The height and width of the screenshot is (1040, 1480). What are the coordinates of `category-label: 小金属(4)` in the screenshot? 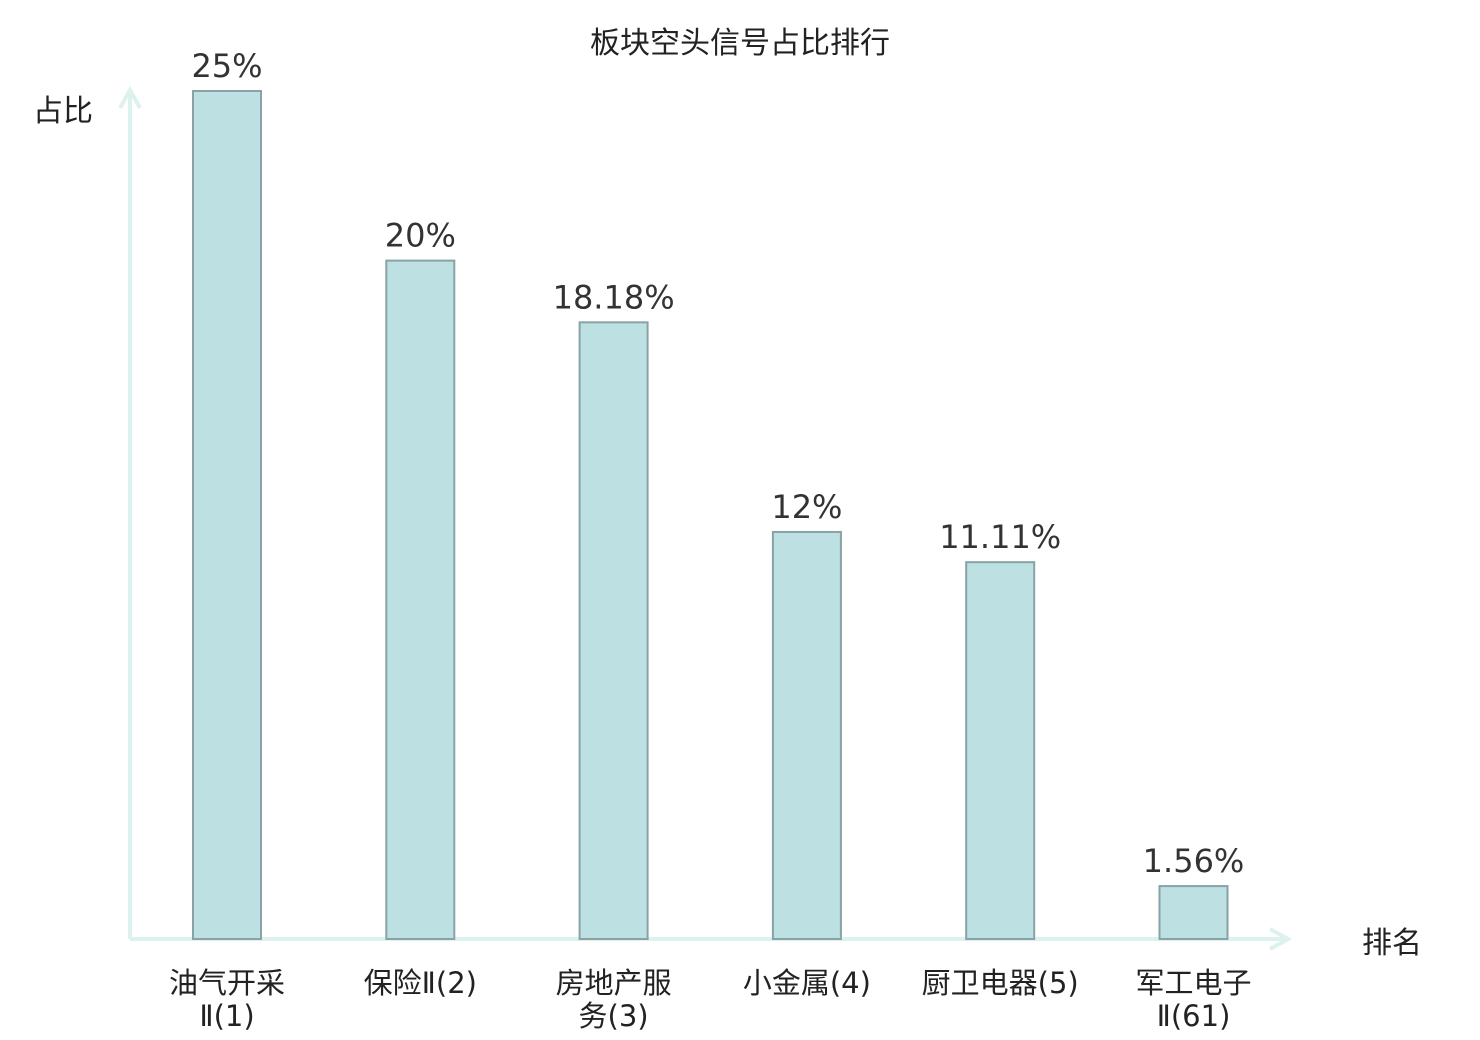 It's located at (807, 983).